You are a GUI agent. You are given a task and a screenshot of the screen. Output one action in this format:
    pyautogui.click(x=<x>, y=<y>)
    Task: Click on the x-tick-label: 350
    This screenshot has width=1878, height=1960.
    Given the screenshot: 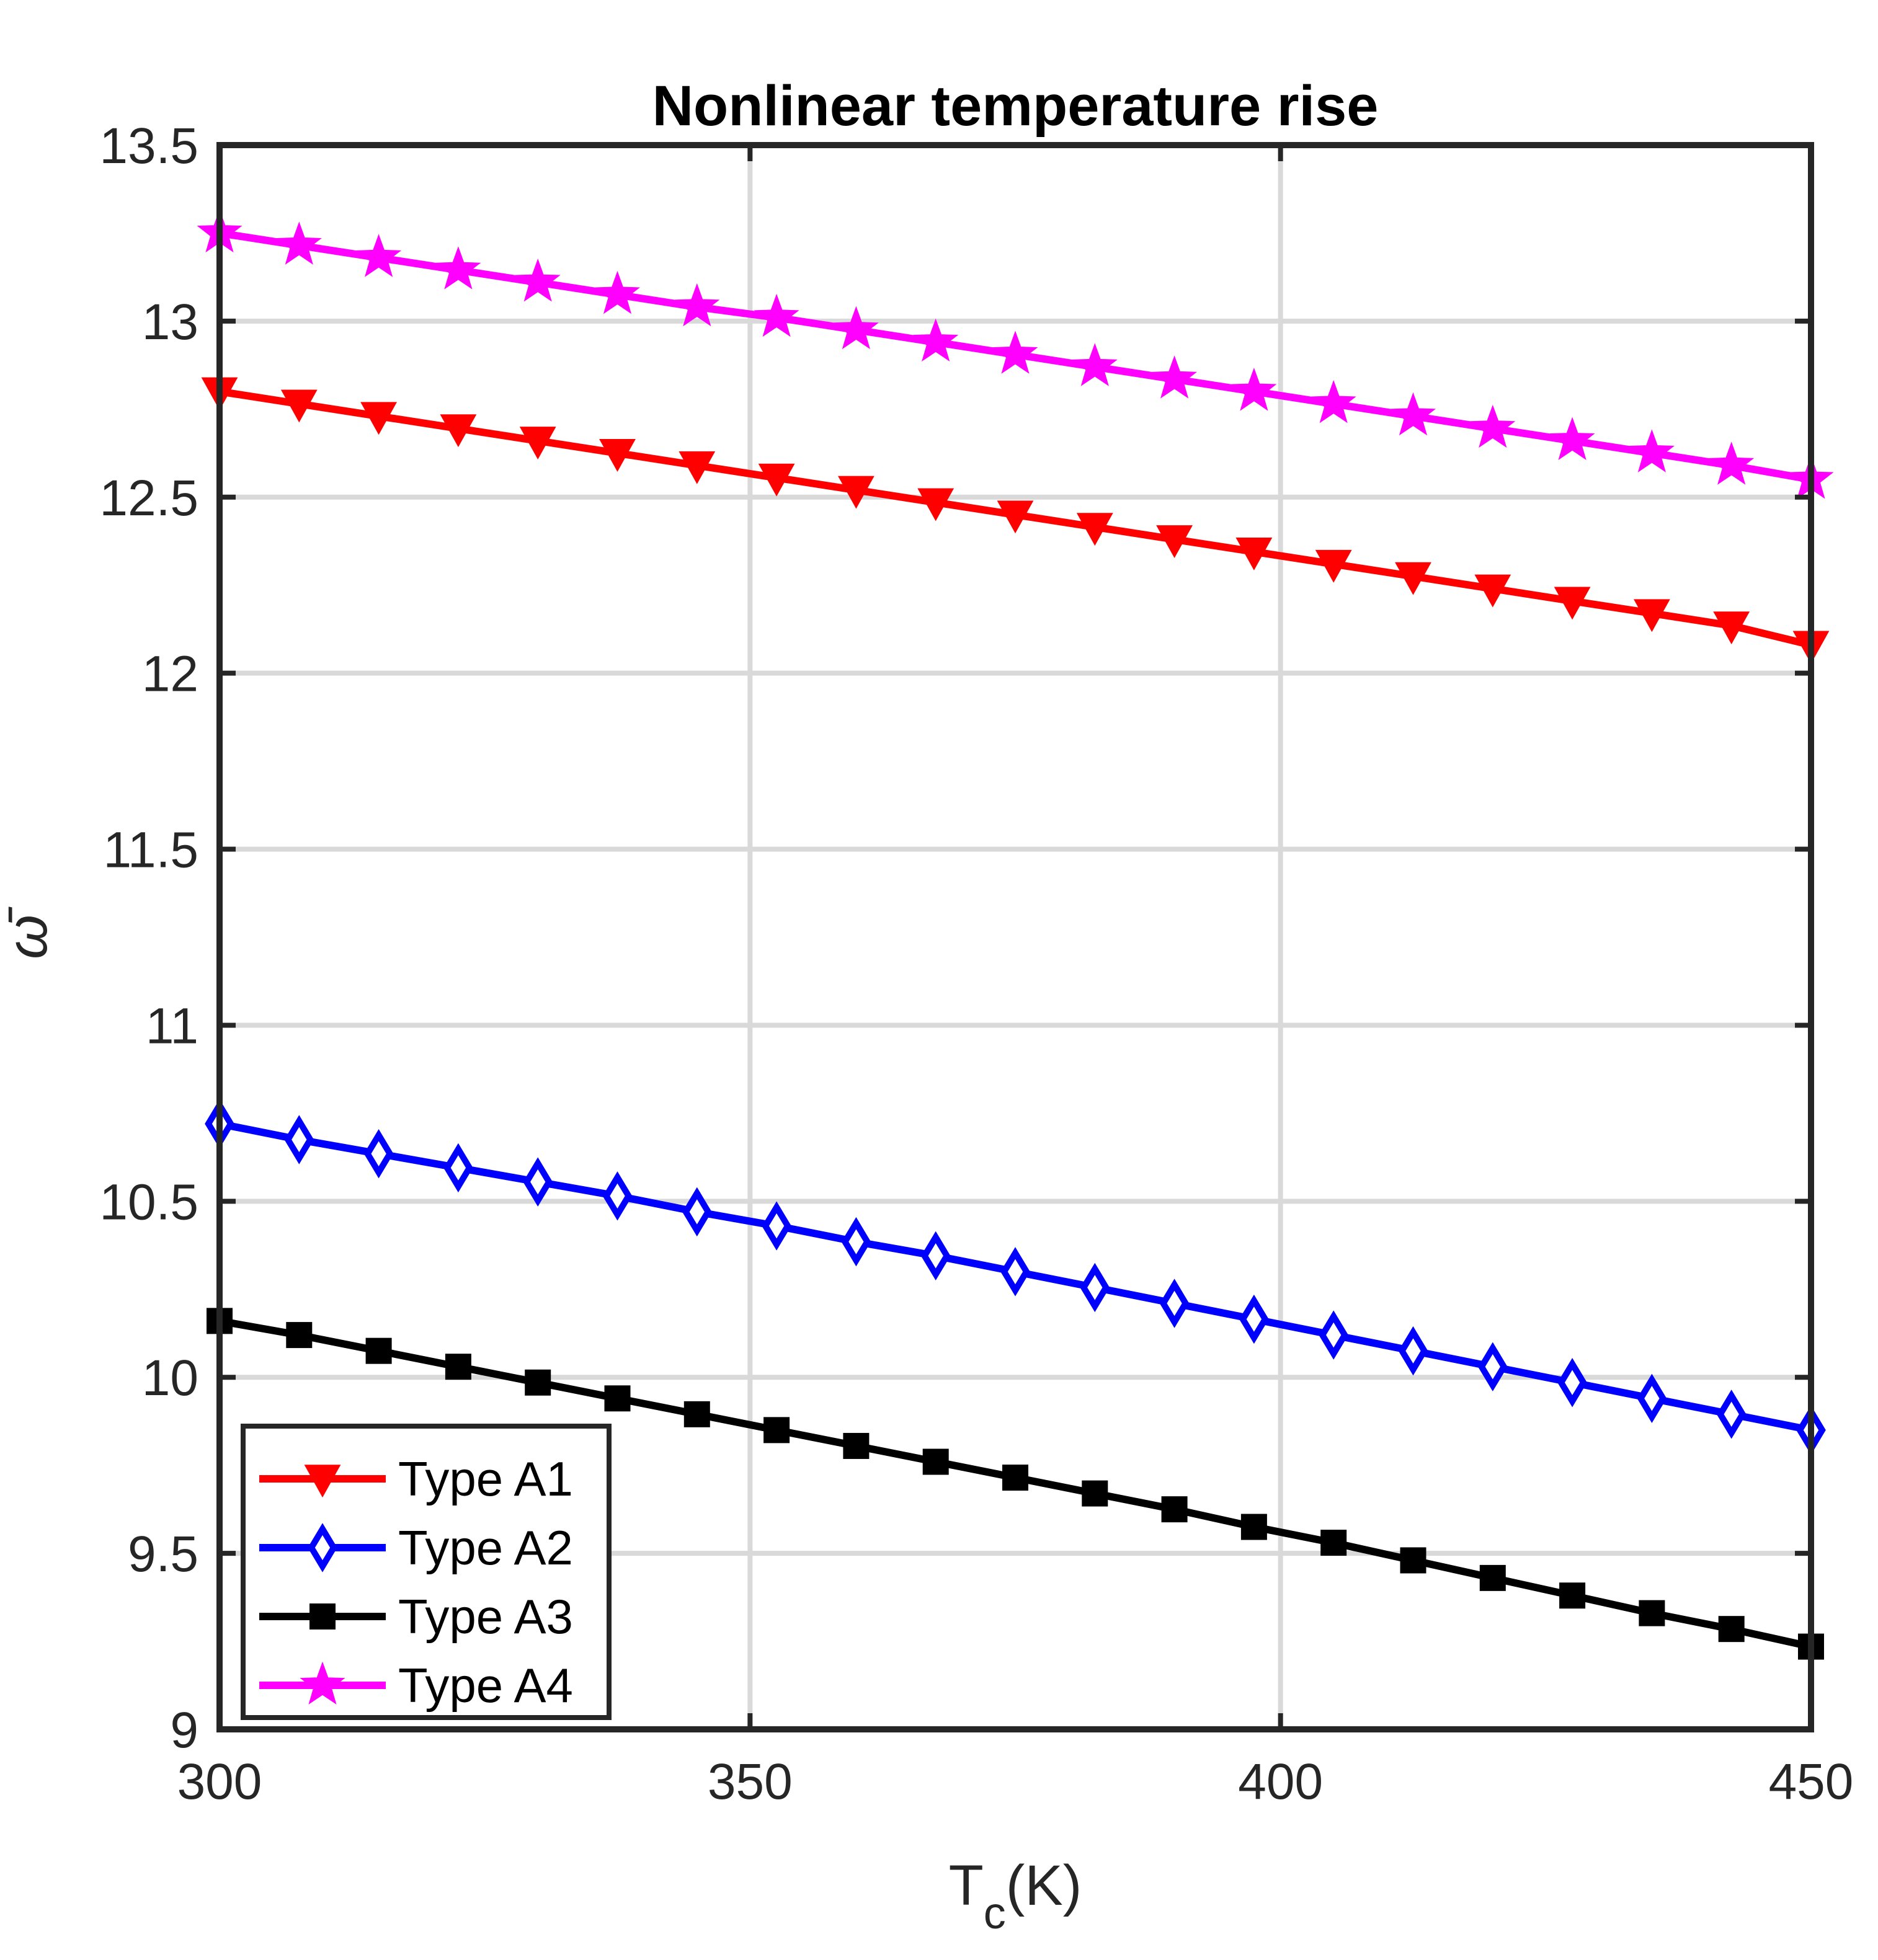 What is the action you would take?
    pyautogui.click(x=750, y=1782)
    